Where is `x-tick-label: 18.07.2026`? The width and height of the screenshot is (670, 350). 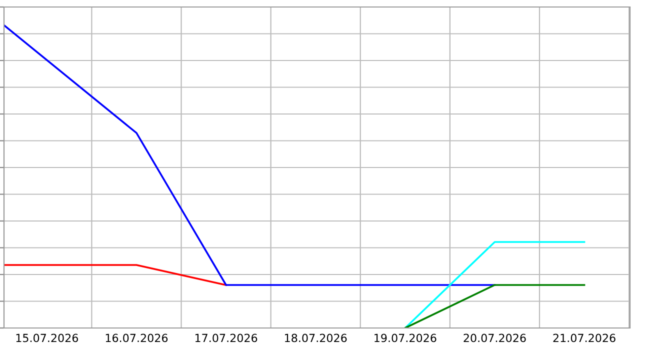 x-tick-label: 18.07.2026 is located at coordinates (316, 338).